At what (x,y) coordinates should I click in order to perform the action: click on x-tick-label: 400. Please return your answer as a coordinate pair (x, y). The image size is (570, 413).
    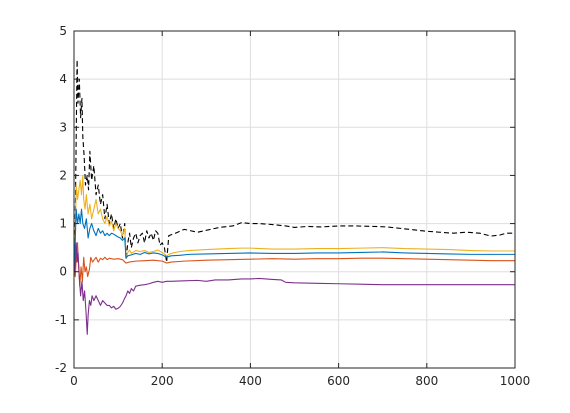
    Looking at the image, I should click on (250, 381).